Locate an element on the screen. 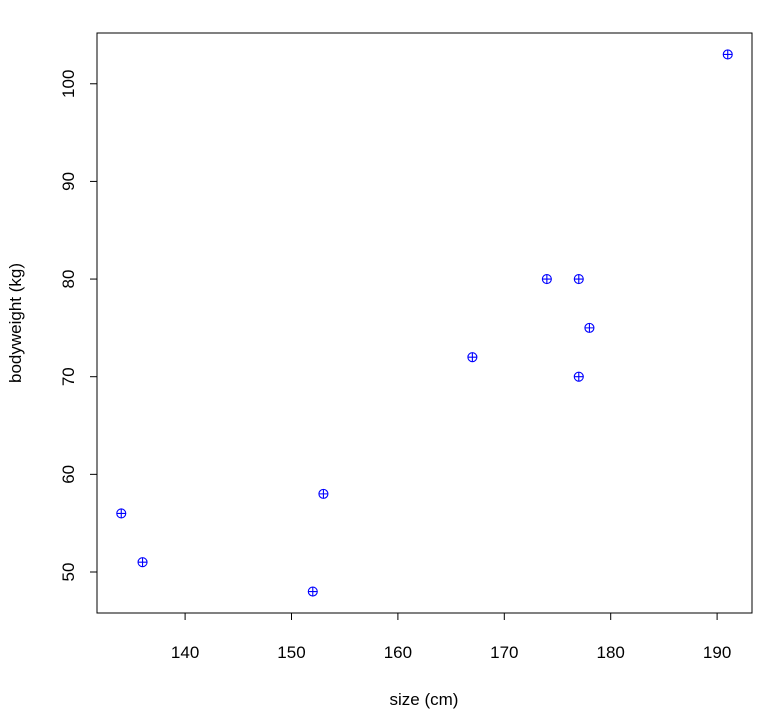  y-tick-label: 70 is located at coordinates (68, 376).